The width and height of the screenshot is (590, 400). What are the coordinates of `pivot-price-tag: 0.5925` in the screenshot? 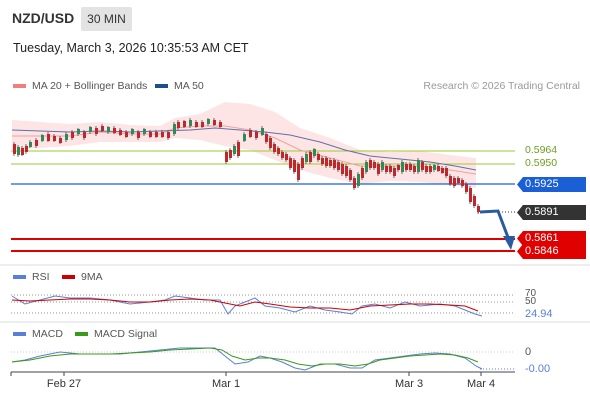 It's located at (551, 184).